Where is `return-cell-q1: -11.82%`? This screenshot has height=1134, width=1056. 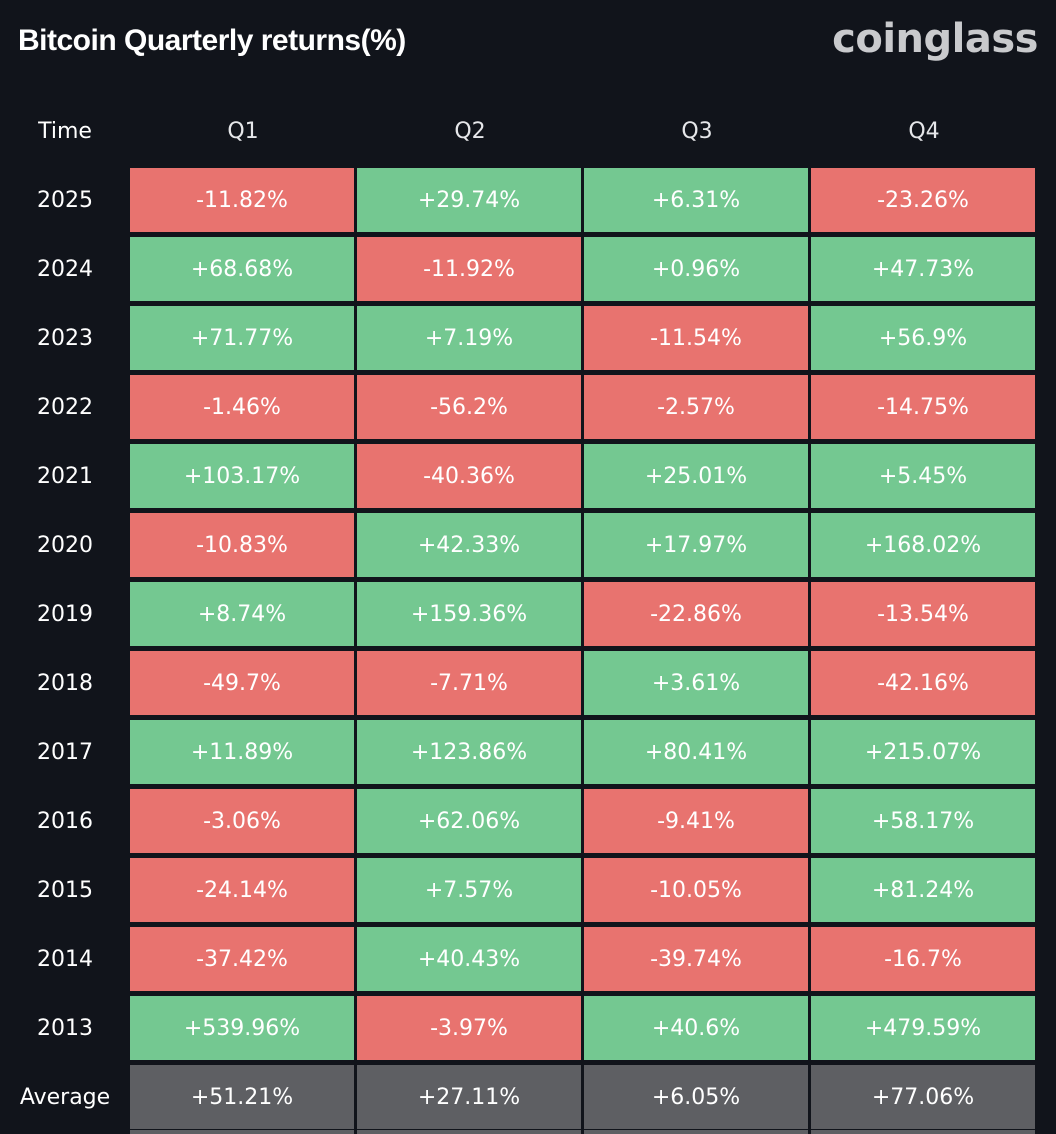
return-cell-q1: -11.82% is located at coordinates (242, 200).